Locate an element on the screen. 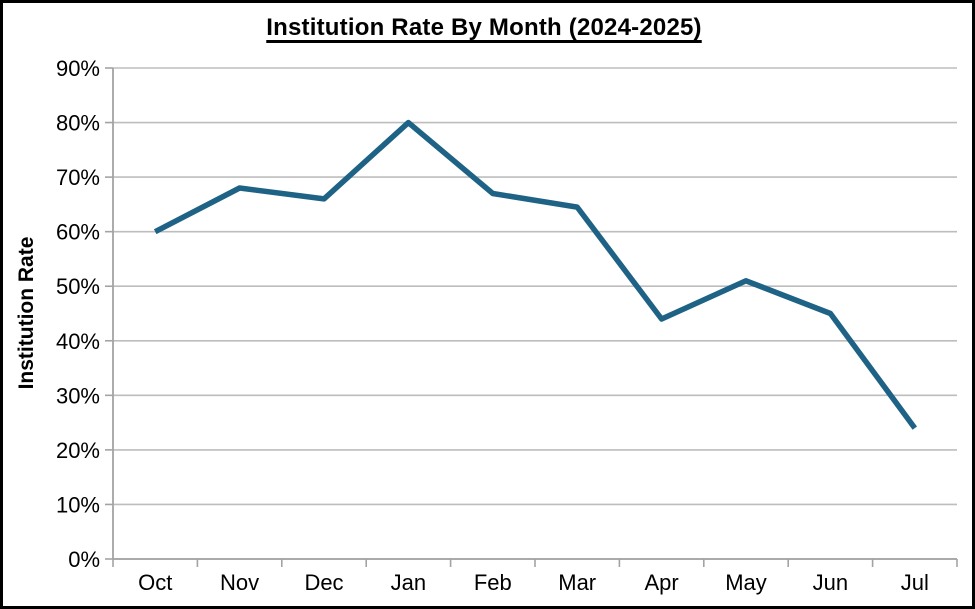 The height and width of the screenshot is (609, 975). x-tick-label: Jun is located at coordinates (830, 582).